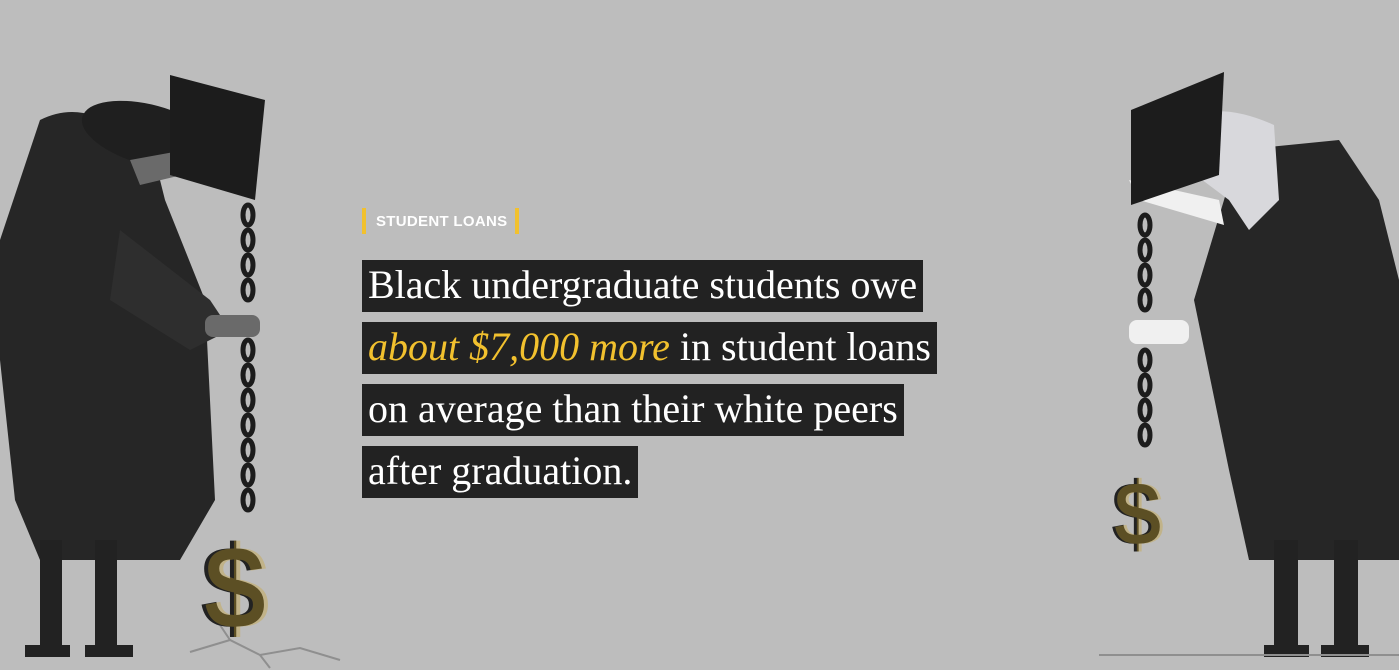  I want to click on headline-line-1: Black undergraduate students owe, so click(643, 289).